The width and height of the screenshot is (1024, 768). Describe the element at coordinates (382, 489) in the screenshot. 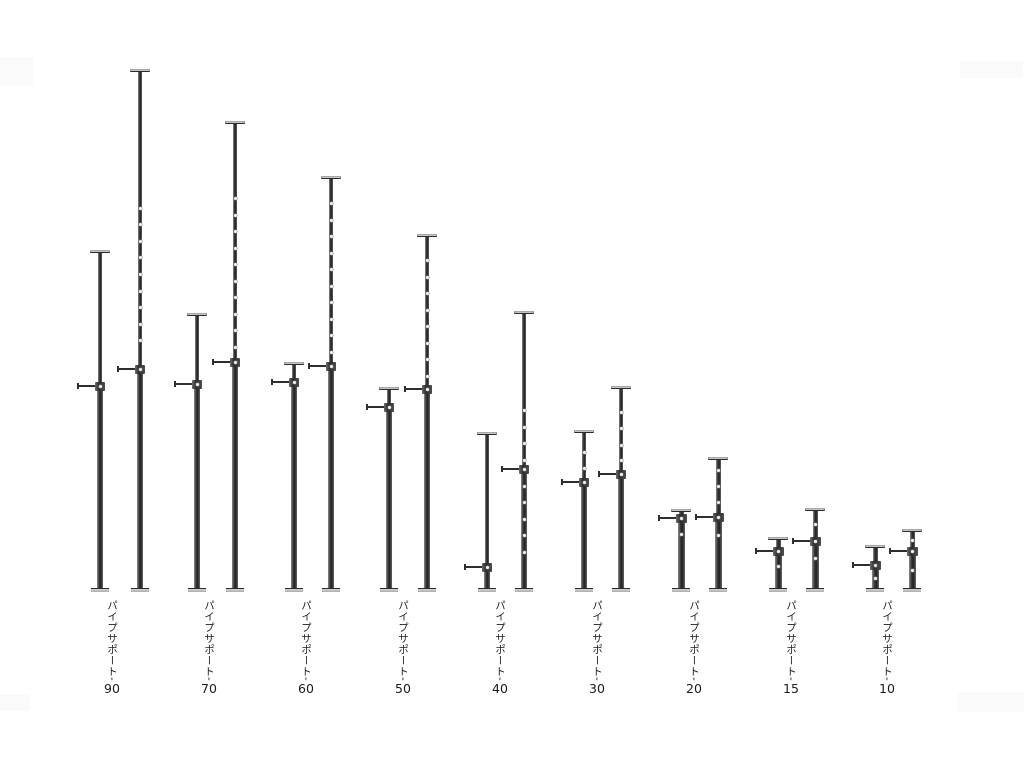

I see `support-50-collapsed-pole` at that location.